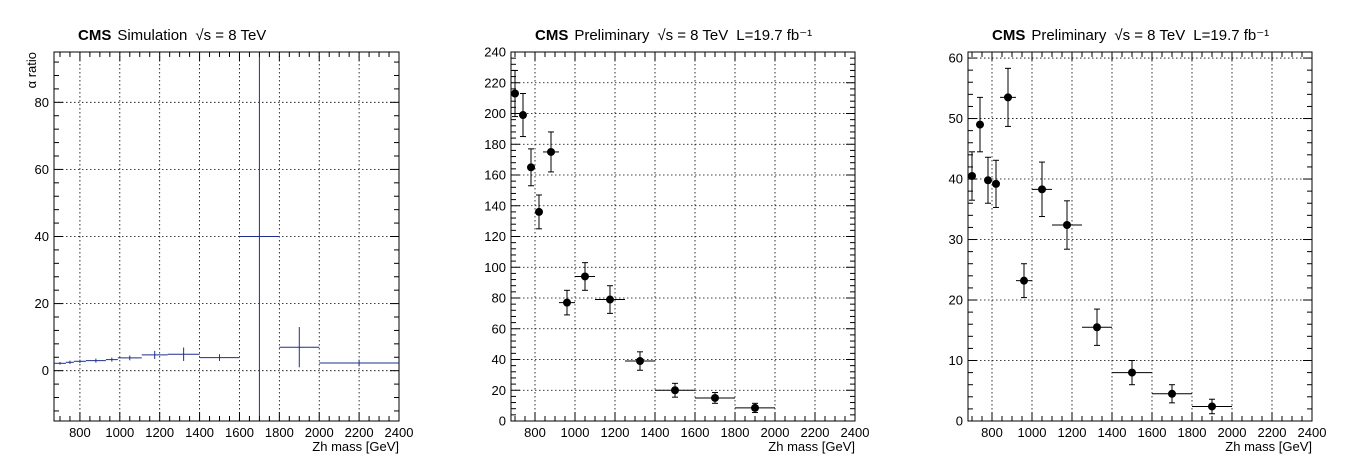 Image resolution: width=1371 pixels, height=472 pixels. I want to click on chart-header: CMS Preliminary √s = 8 TeV L=19.7 fb⁻¹, so click(1130, 35).